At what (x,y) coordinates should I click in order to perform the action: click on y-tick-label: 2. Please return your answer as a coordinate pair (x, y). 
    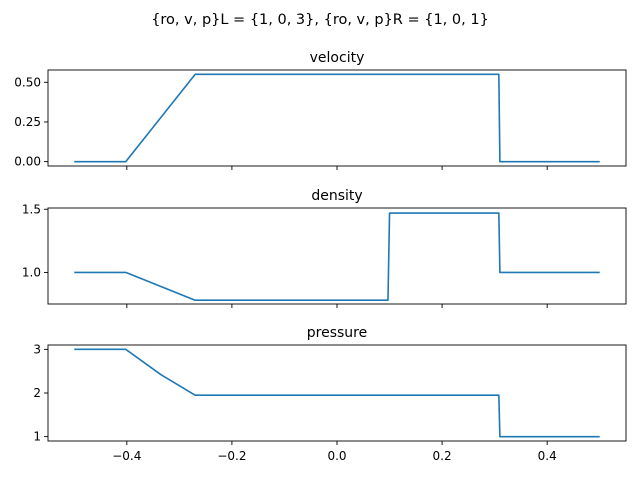
    Looking at the image, I should click on (37, 393).